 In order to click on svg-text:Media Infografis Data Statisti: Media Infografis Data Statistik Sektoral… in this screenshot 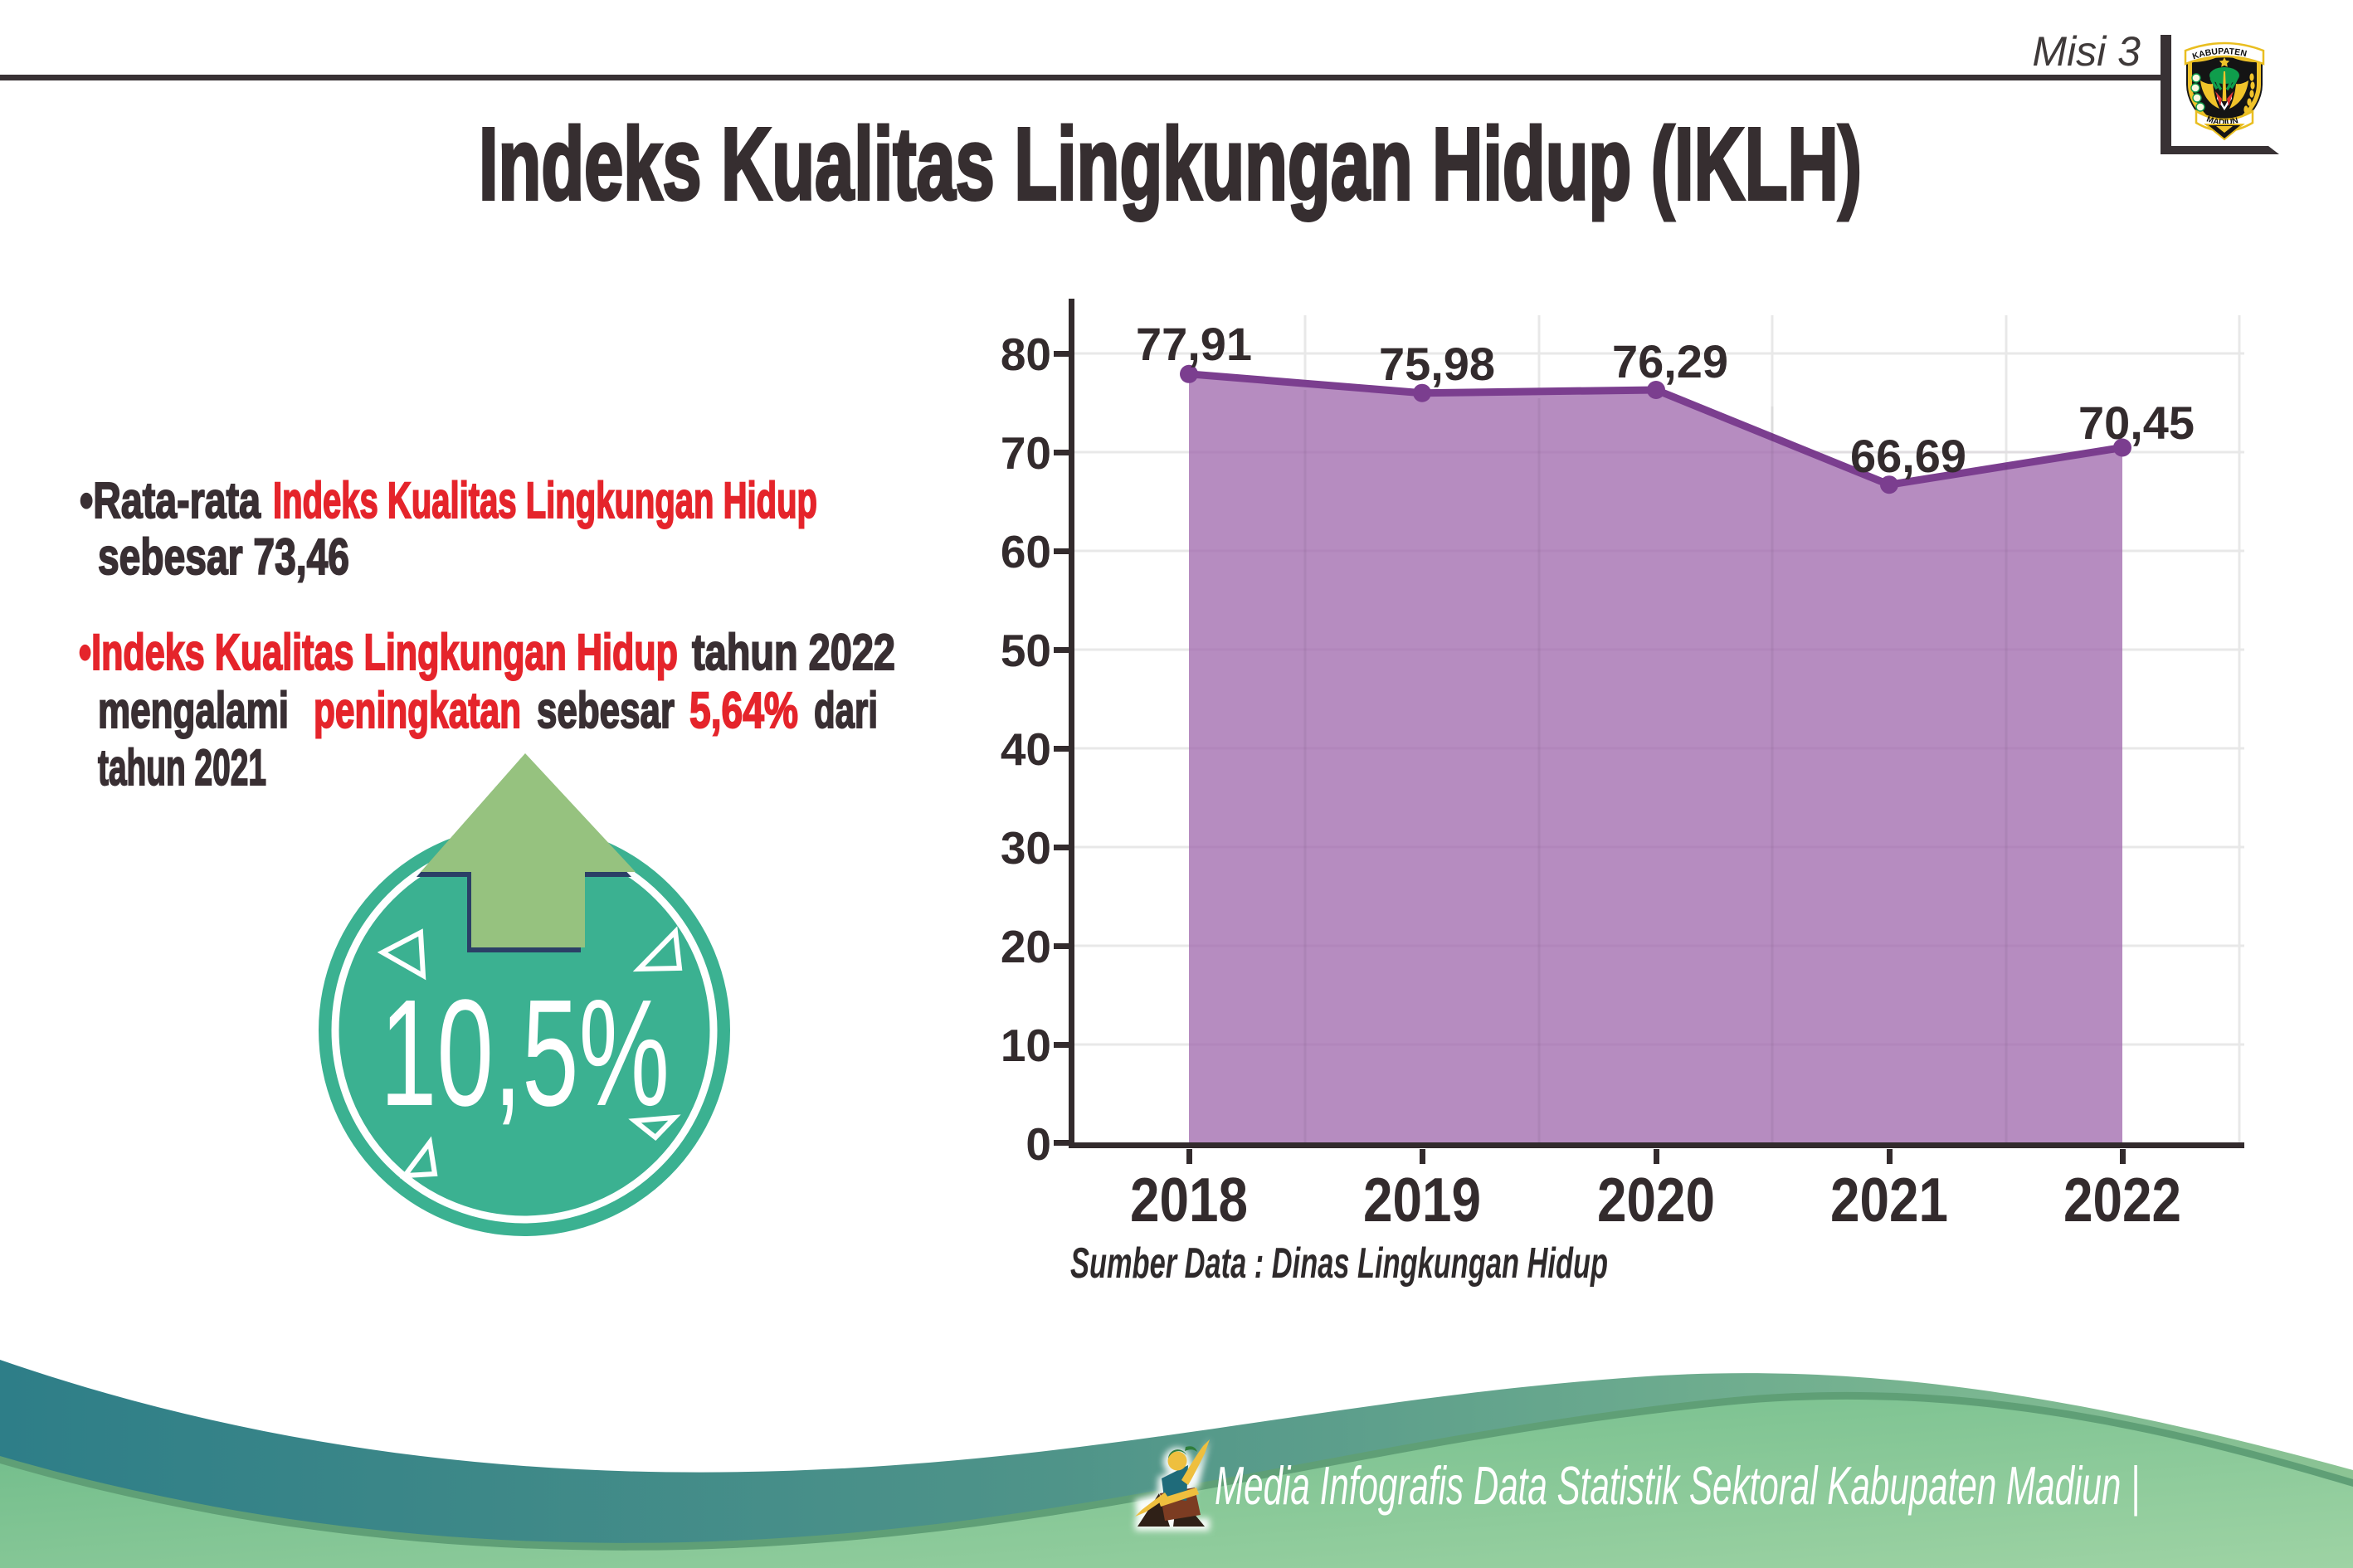, I will do `click(1677, 1486)`.